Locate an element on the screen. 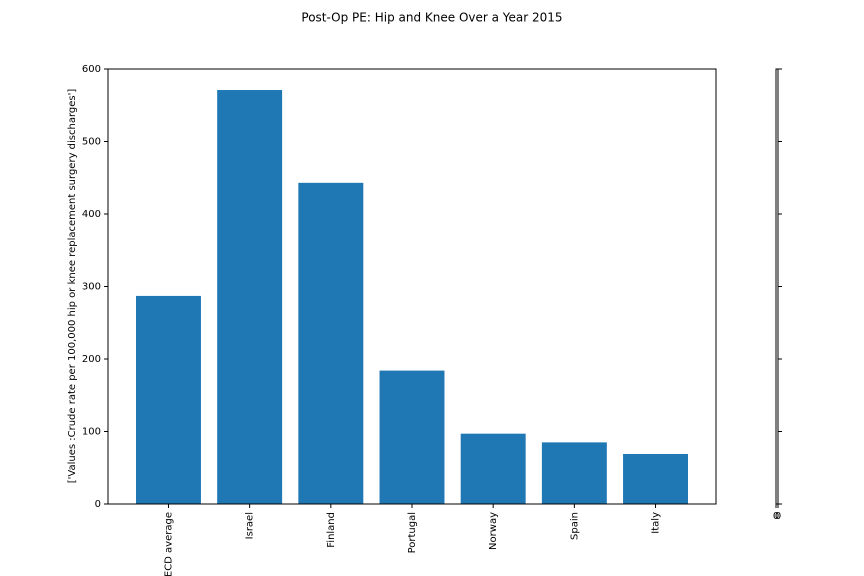 The image size is (864, 576). y-tick-label: 400 is located at coordinates (91, 214).